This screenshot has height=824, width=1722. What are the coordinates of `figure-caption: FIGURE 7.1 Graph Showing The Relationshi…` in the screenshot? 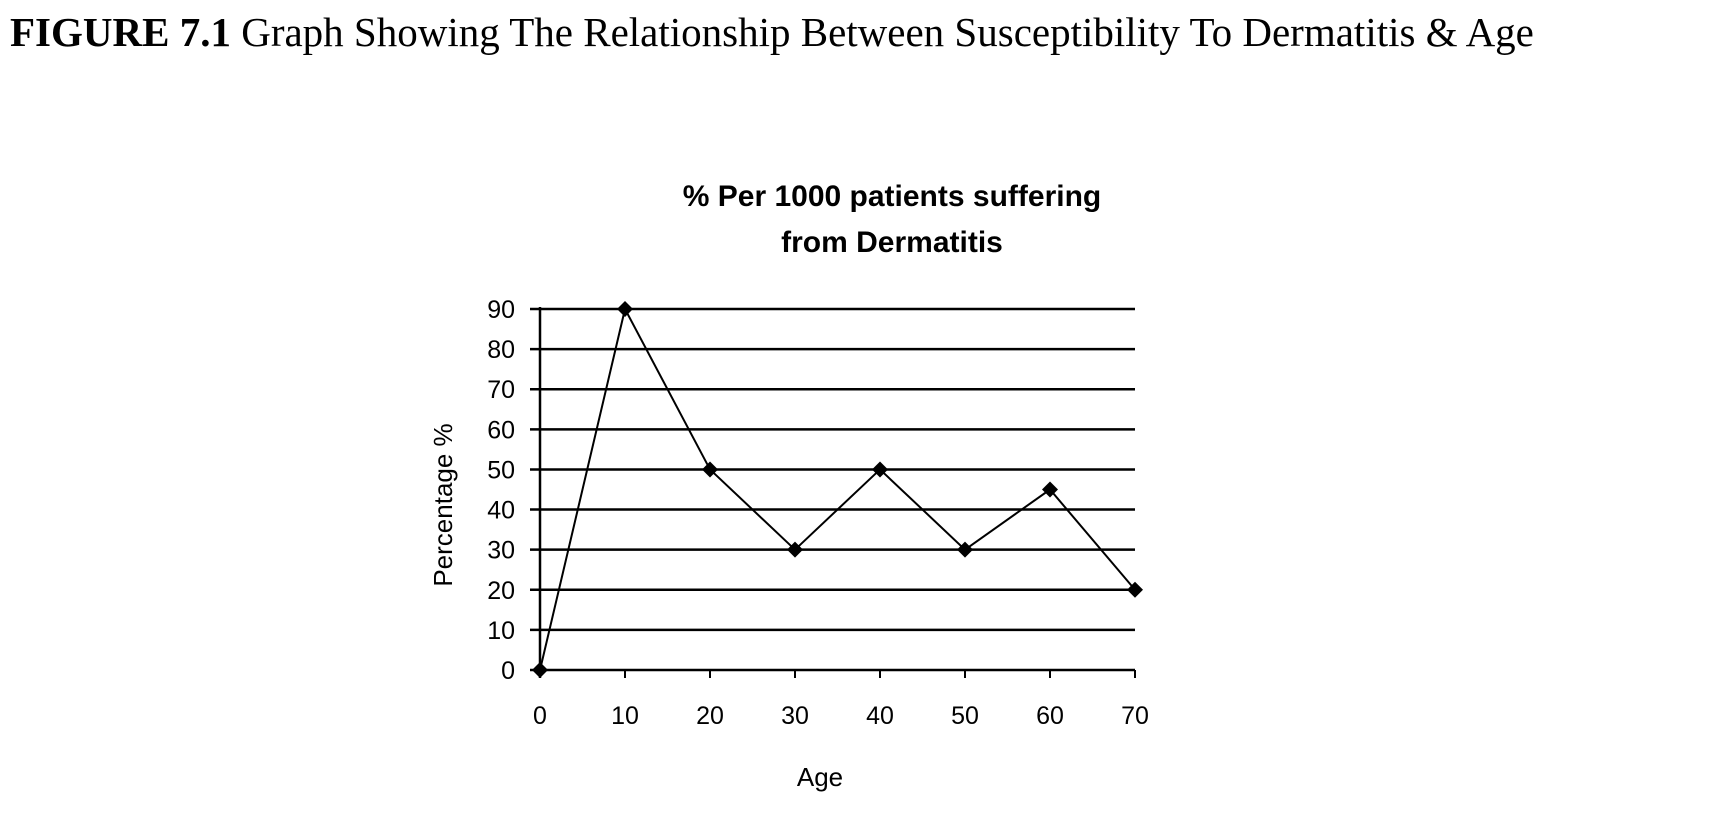 It's located at (772, 32).